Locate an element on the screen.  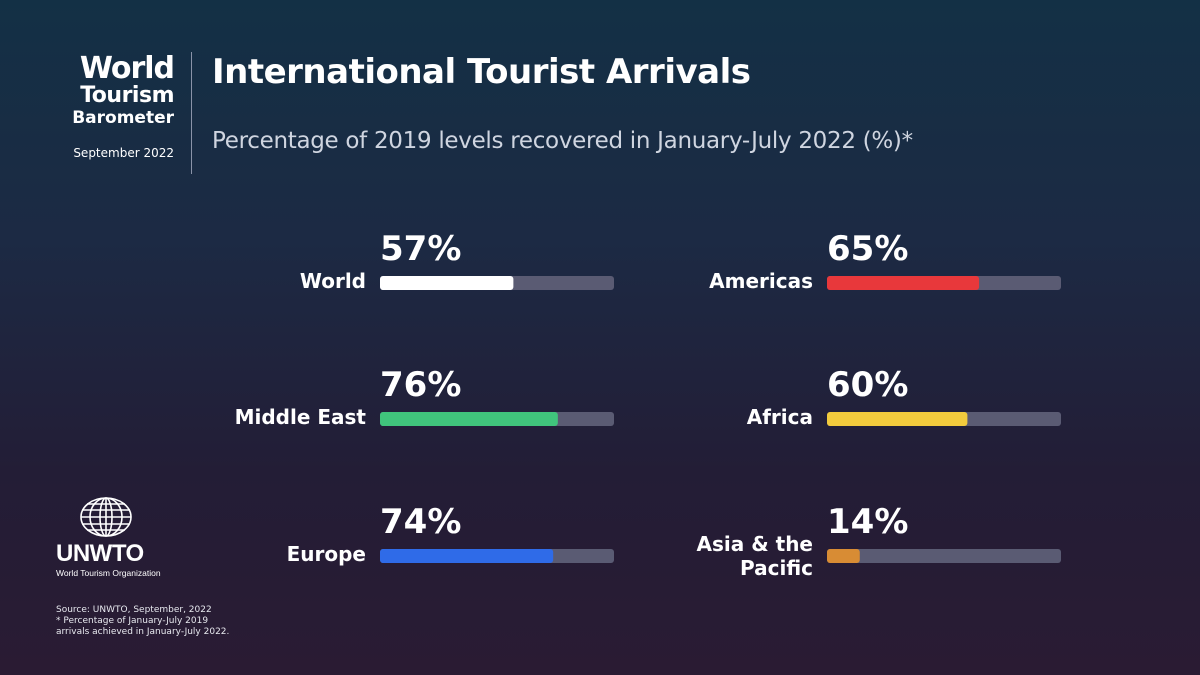
bar-middle-east is located at coordinates (469, 419).